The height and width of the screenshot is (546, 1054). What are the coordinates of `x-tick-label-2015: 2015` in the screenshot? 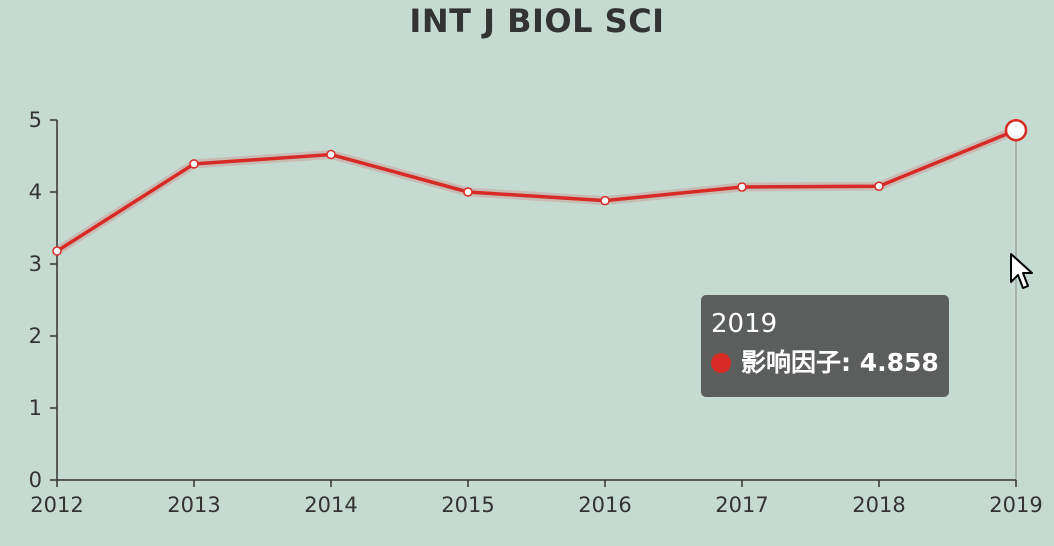 It's located at (467, 505).